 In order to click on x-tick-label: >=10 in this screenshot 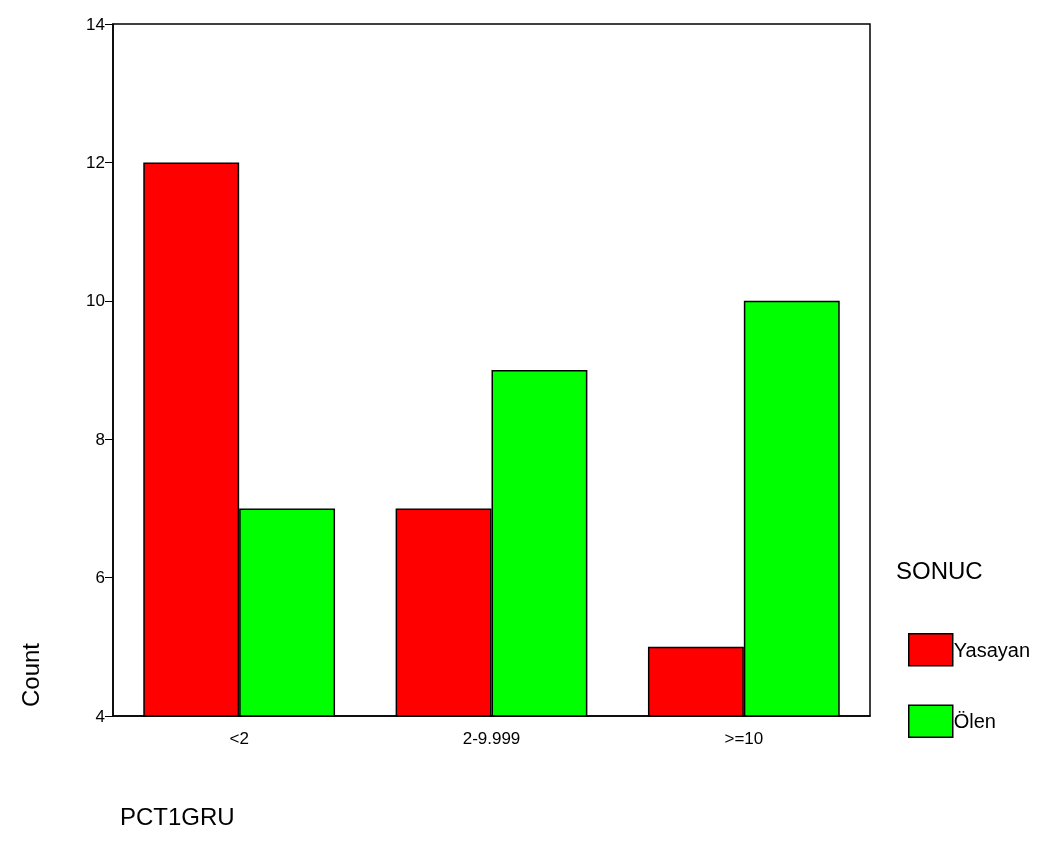, I will do `click(744, 738)`.